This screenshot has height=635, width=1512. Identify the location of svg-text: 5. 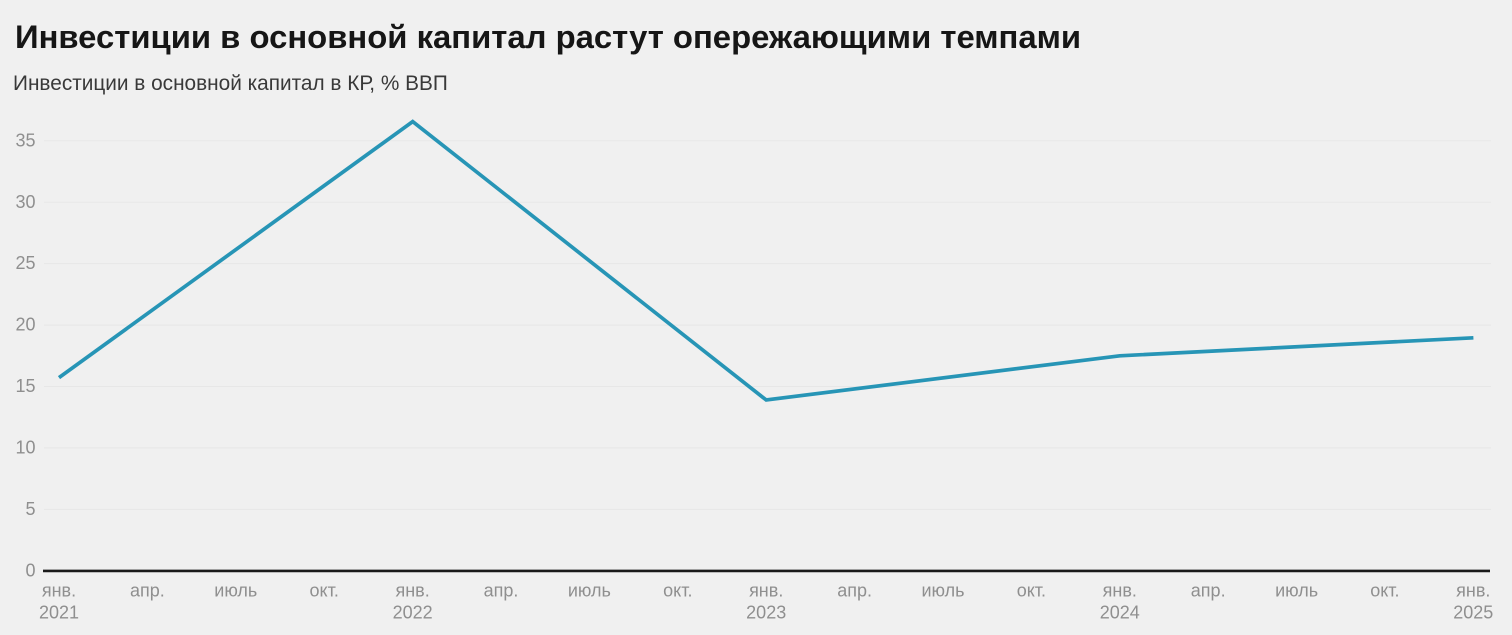
(30, 509).